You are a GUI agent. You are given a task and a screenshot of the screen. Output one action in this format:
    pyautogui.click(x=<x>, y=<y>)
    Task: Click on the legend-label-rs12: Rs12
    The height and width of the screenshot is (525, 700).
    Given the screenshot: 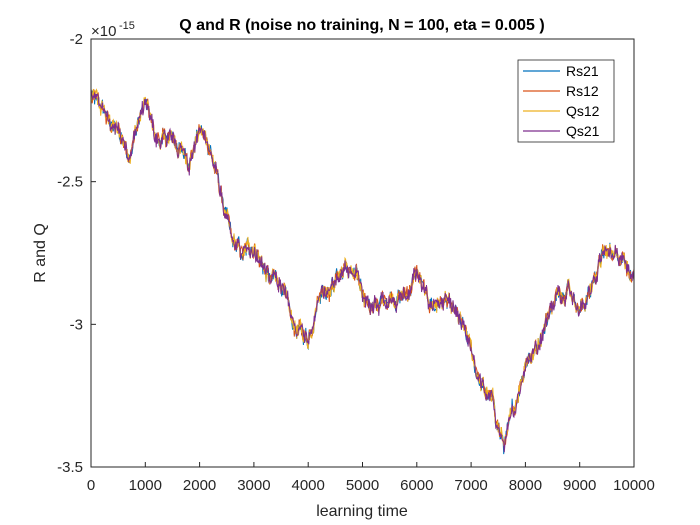 What is the action you would take?
    pyautogui.click(x=582, y=91)
    